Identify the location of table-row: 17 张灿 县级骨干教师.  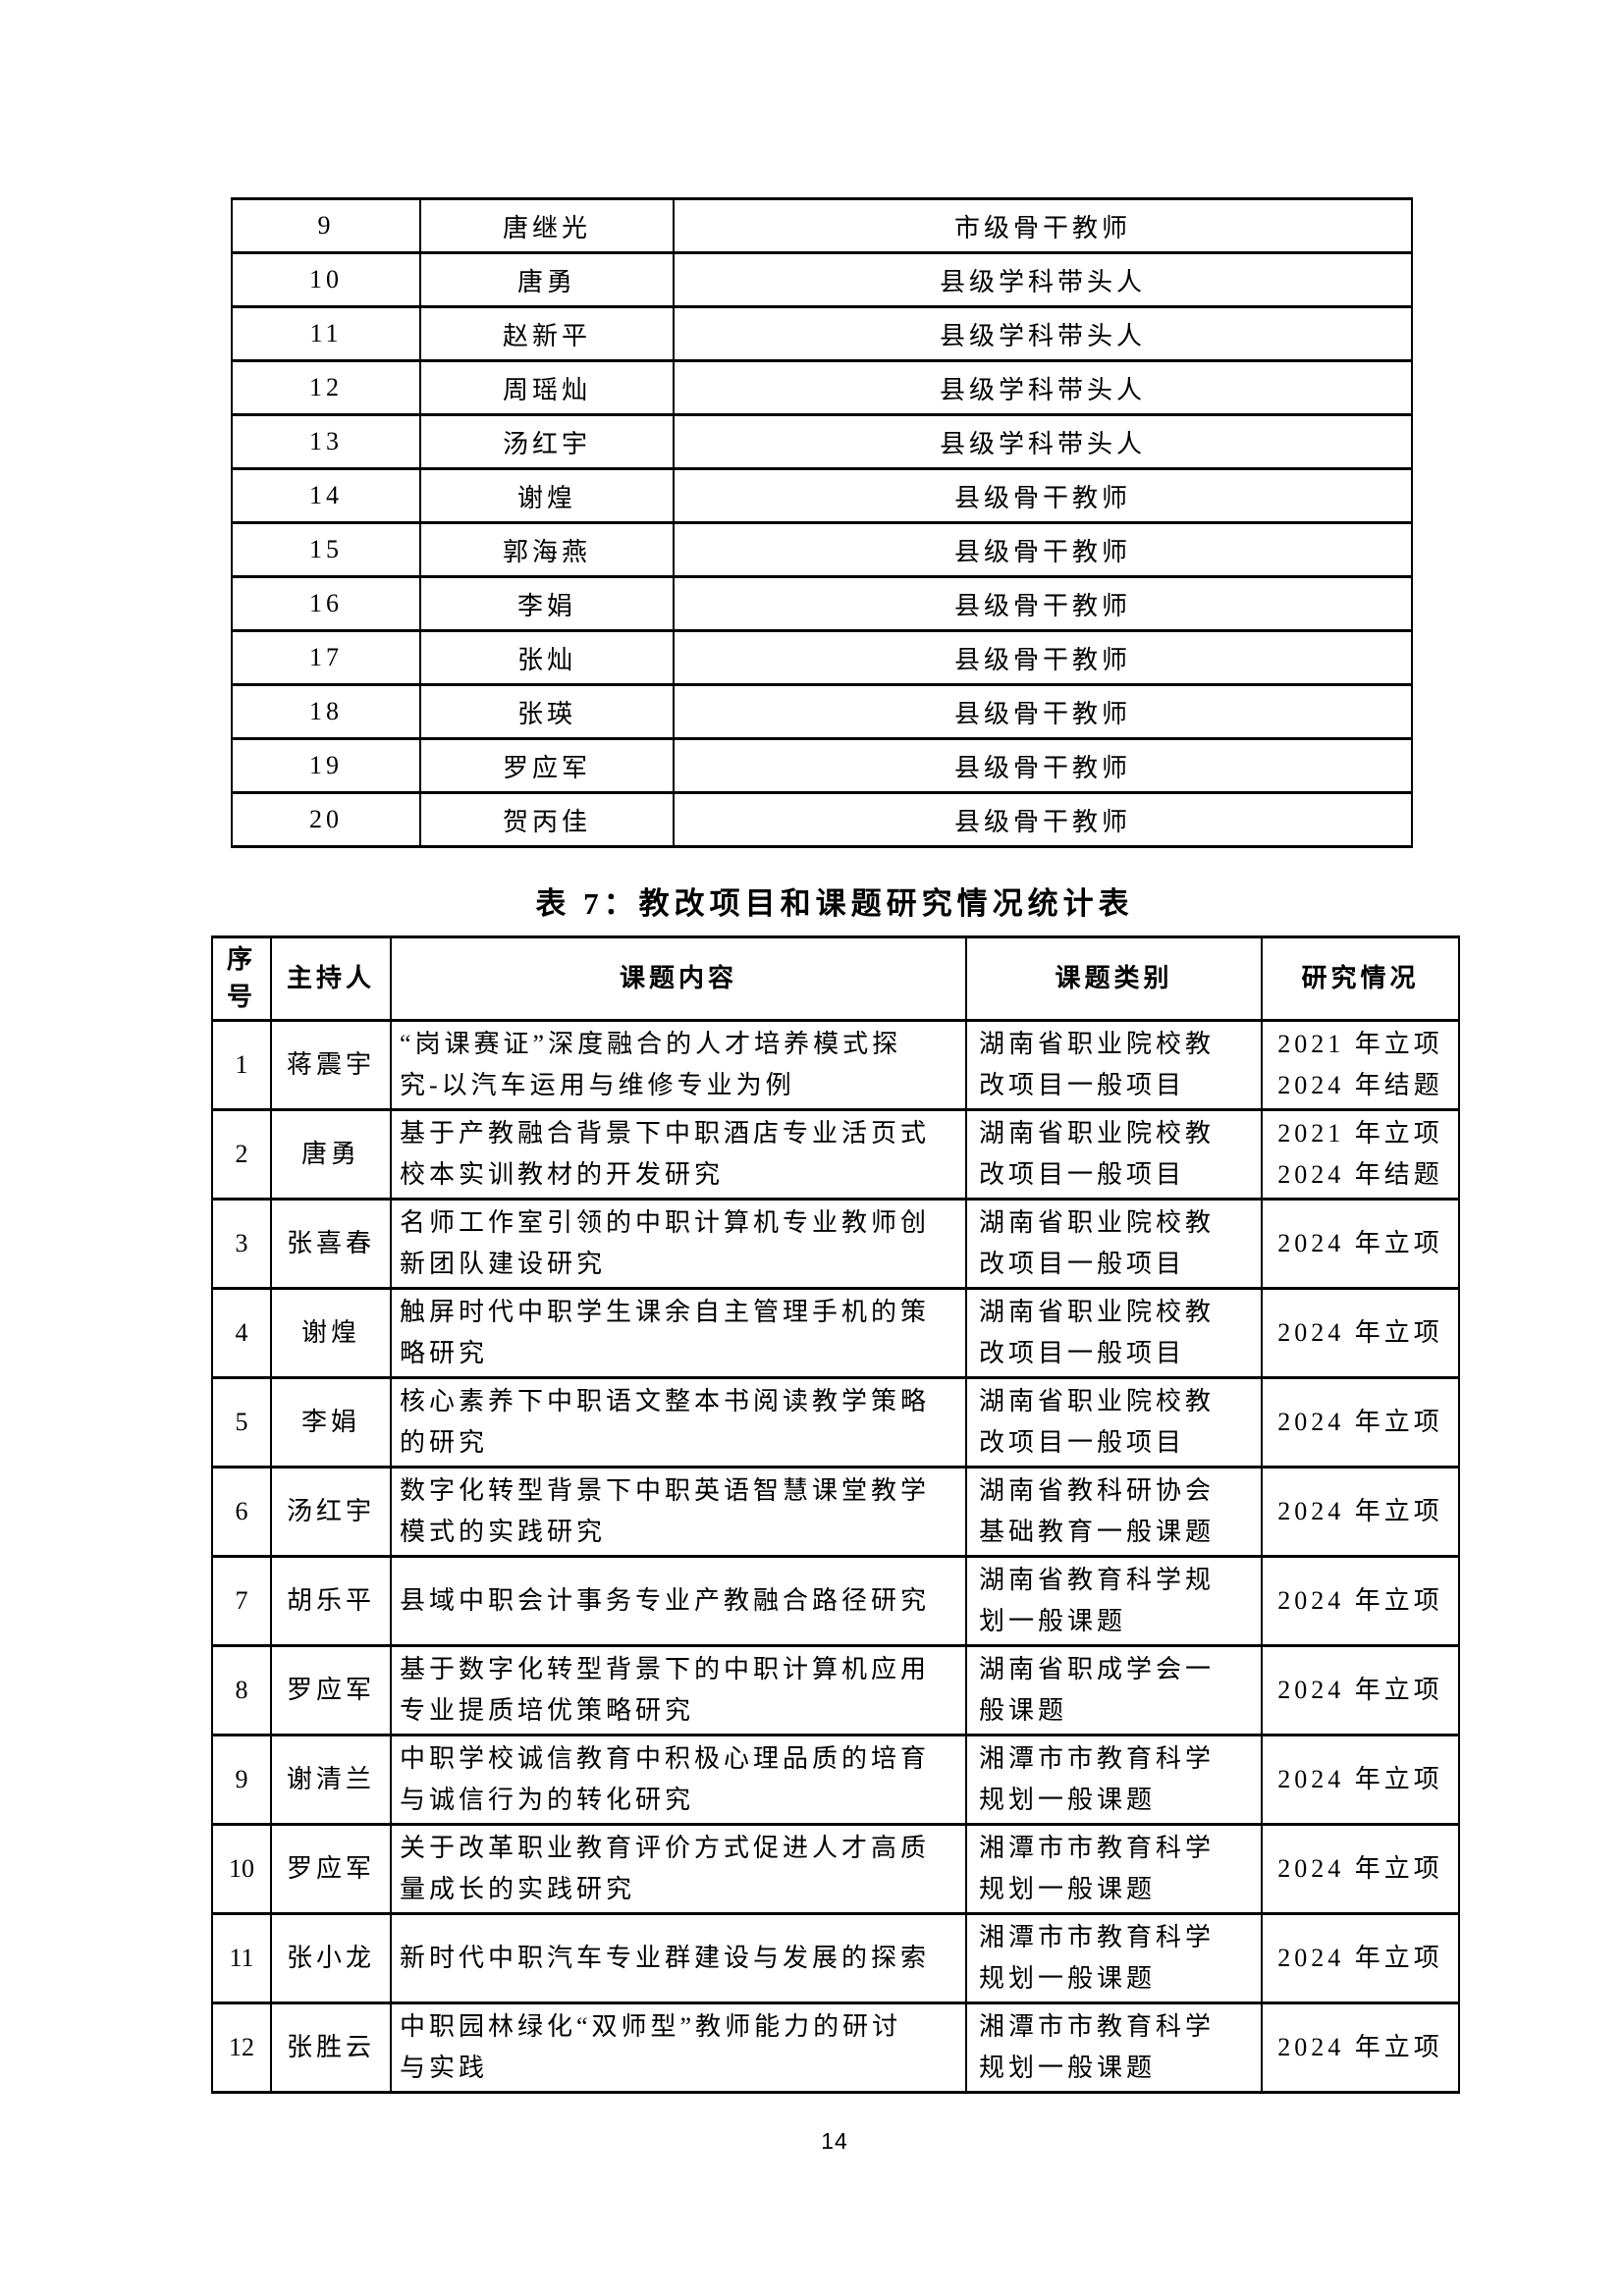
(822, 657).